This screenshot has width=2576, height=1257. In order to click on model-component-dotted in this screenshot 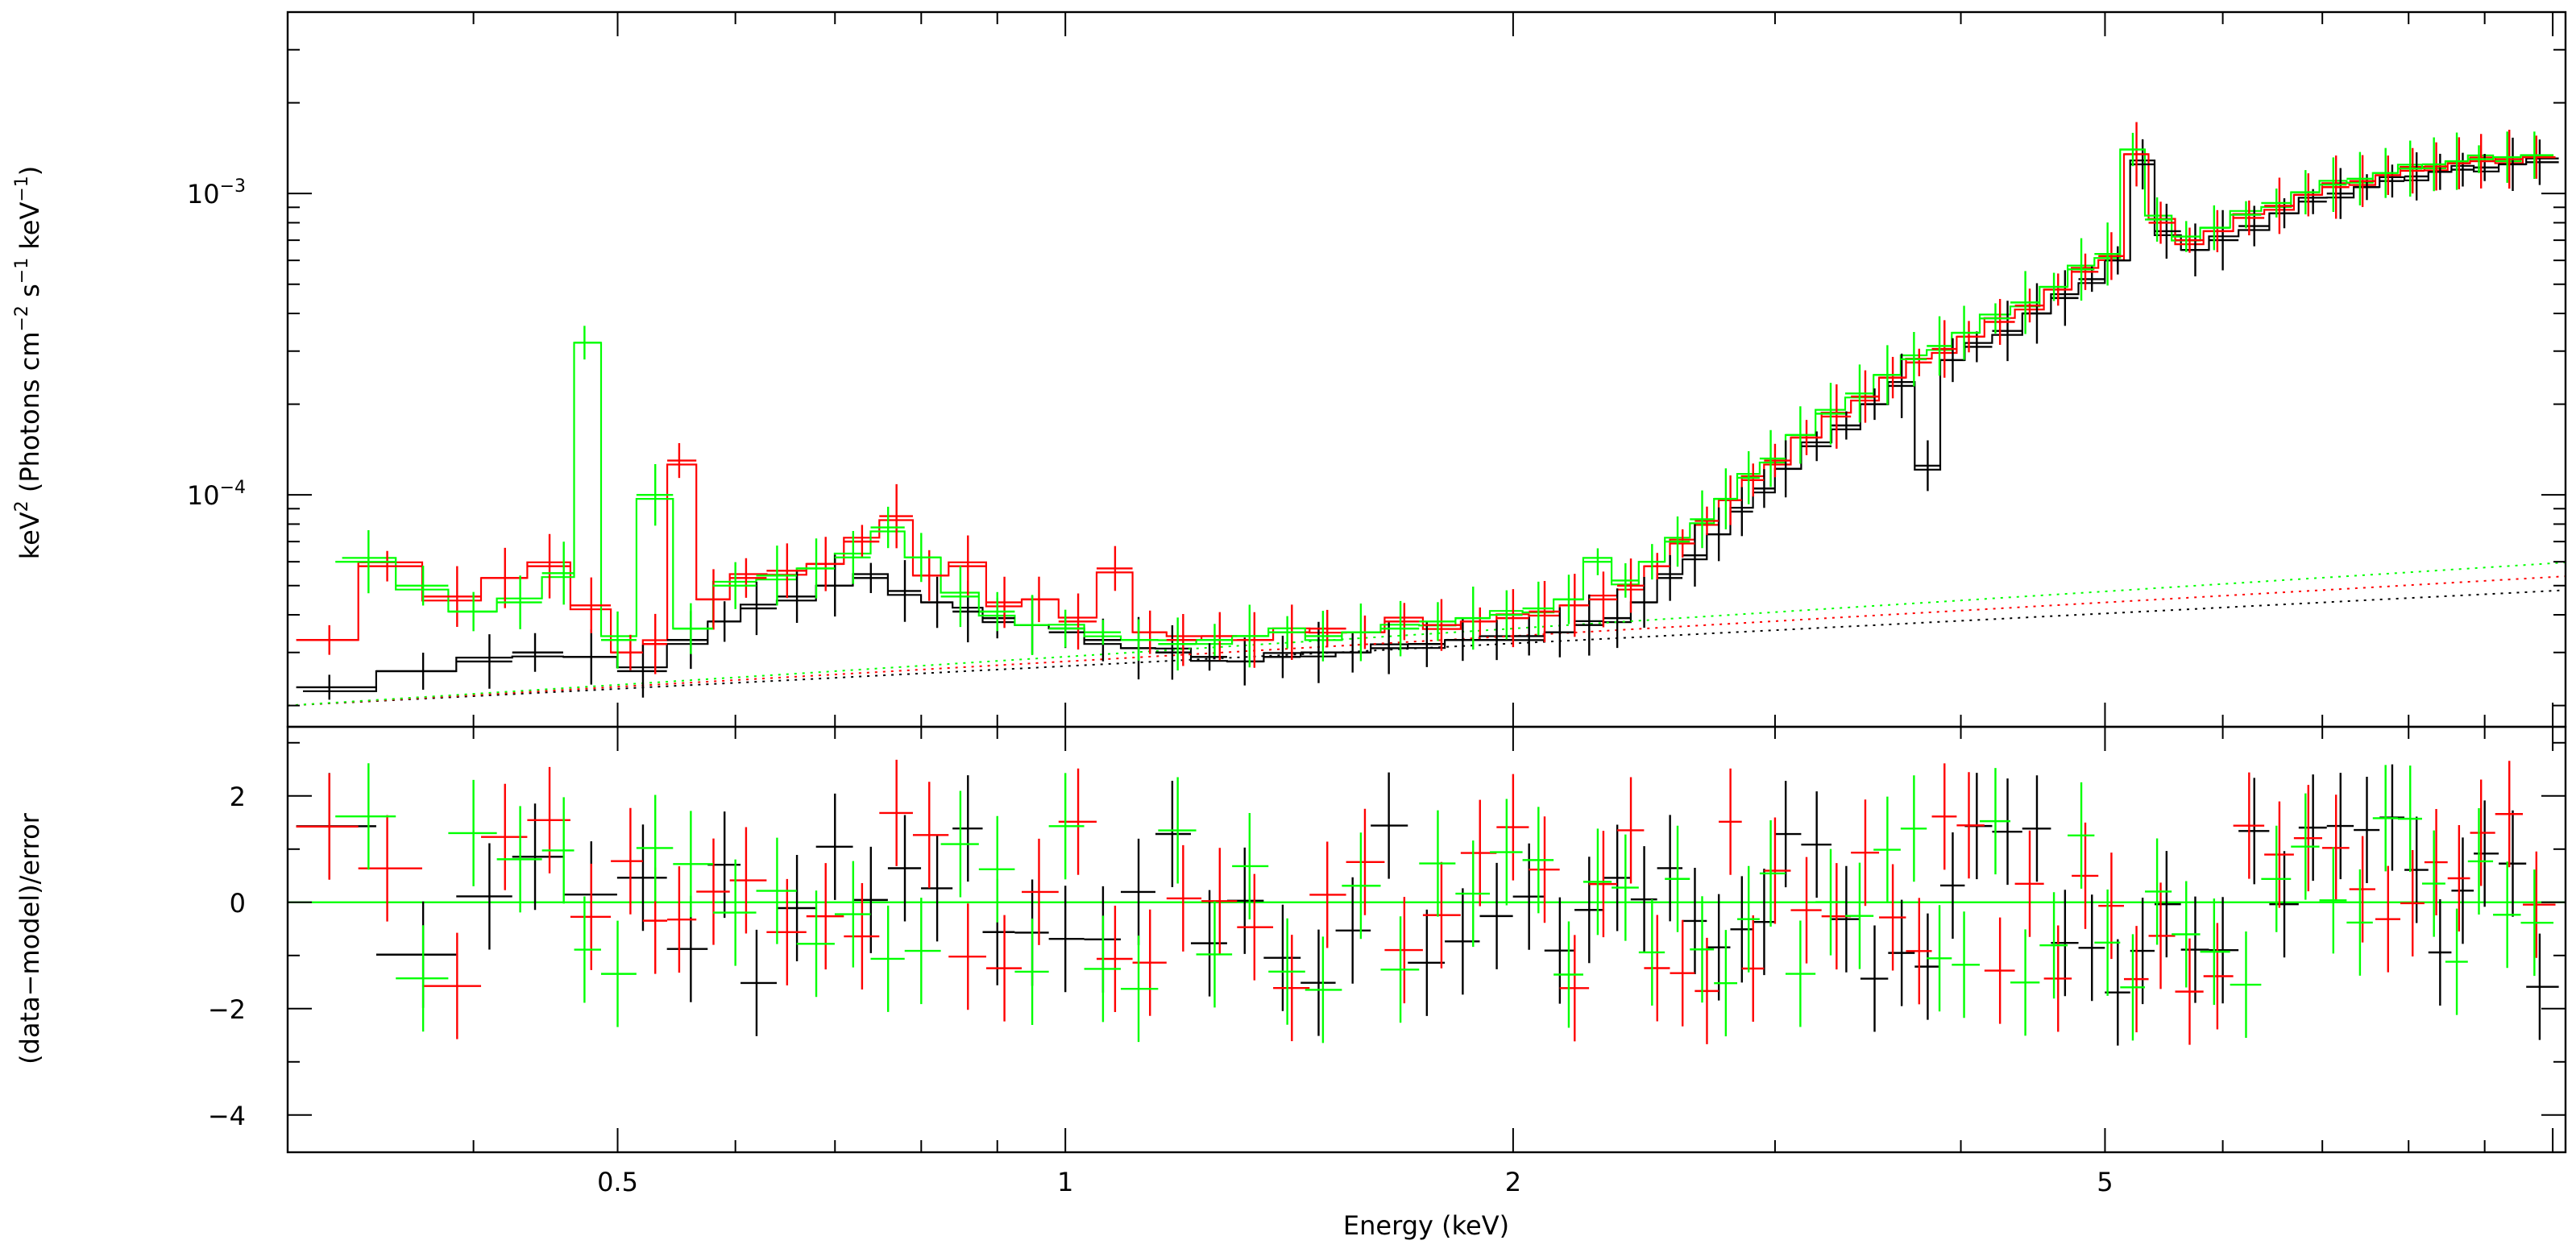, I will do `click(1426, 648)`.